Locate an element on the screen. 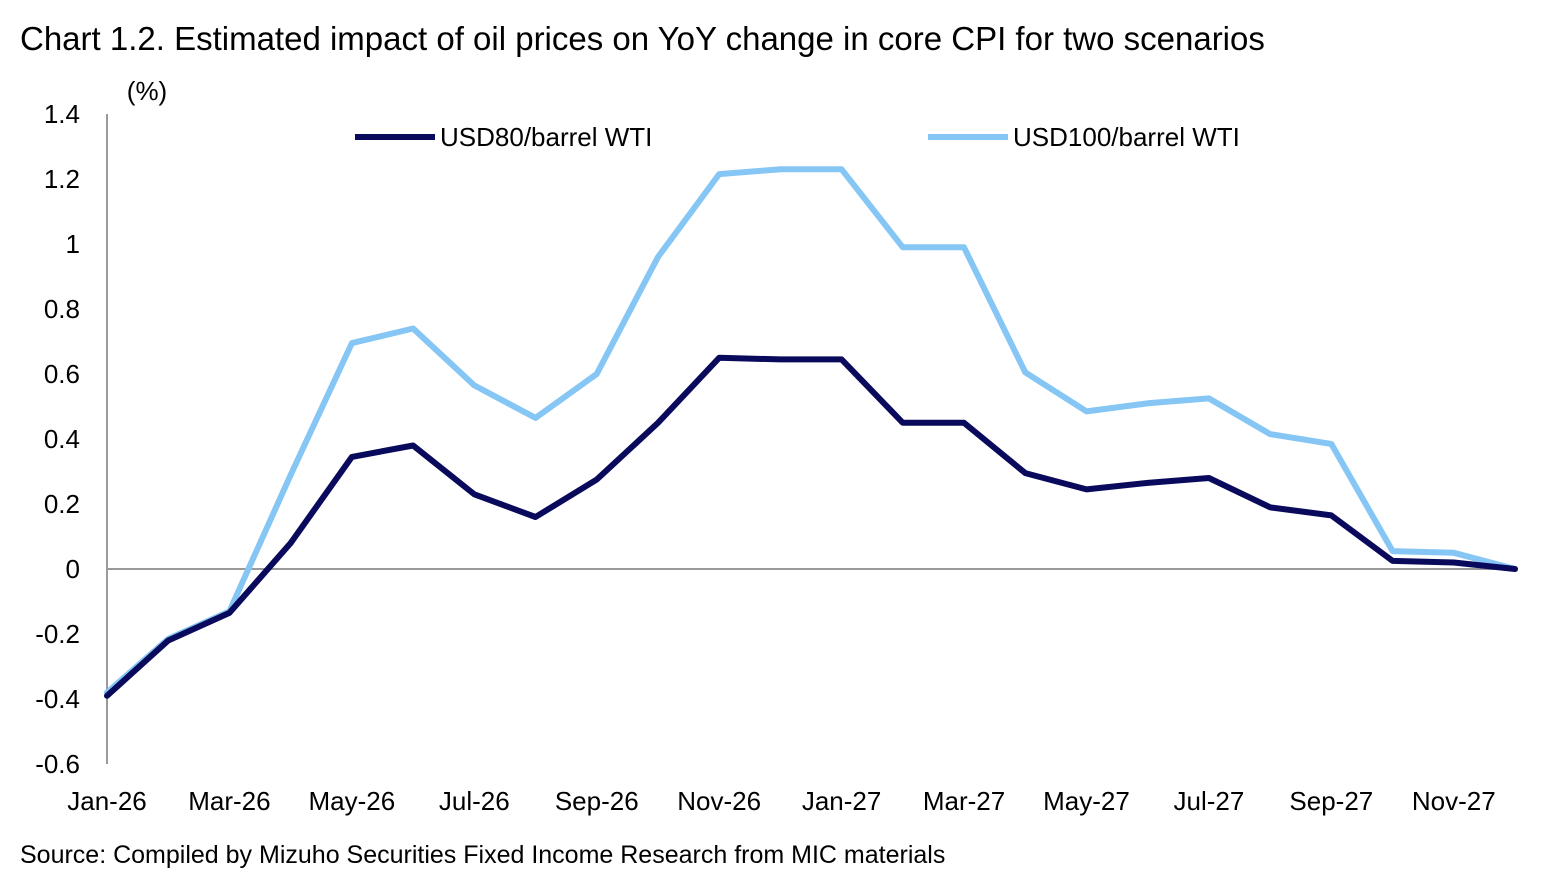 This screenshot has height=886, width=1549. x-tick-label: Jan-27 is located at coordinates (842, 801).